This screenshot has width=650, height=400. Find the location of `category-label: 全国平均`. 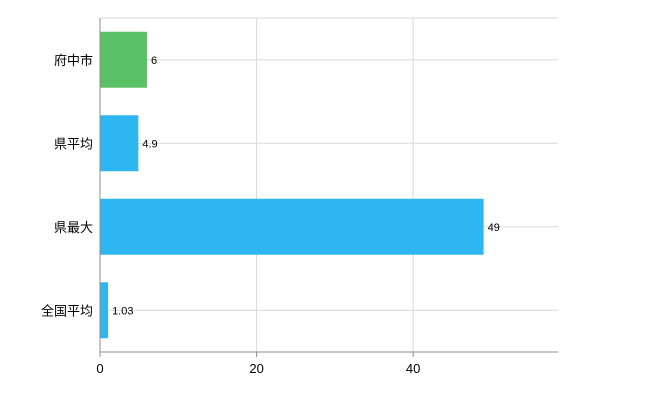

category-label: 全国平均 is located at coordinates (67, 310).